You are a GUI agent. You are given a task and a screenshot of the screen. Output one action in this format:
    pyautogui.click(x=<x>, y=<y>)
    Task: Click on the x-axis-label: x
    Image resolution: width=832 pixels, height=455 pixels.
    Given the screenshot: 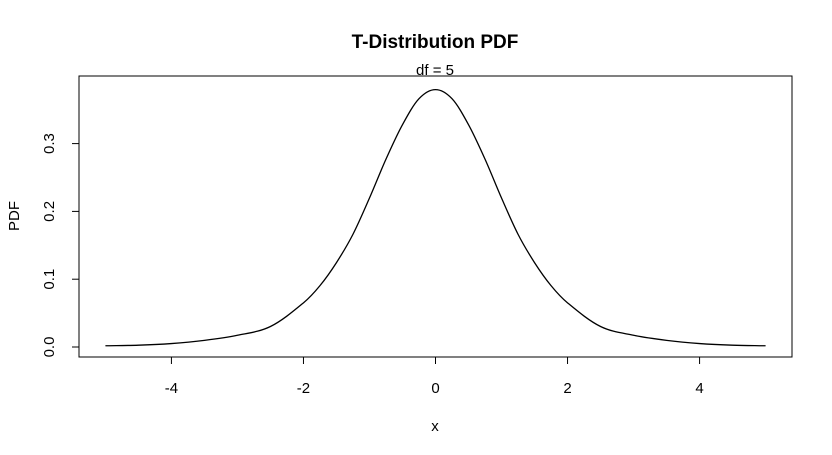 What is the action you would take?
    pyautogui.click(x=435, y=426)
    